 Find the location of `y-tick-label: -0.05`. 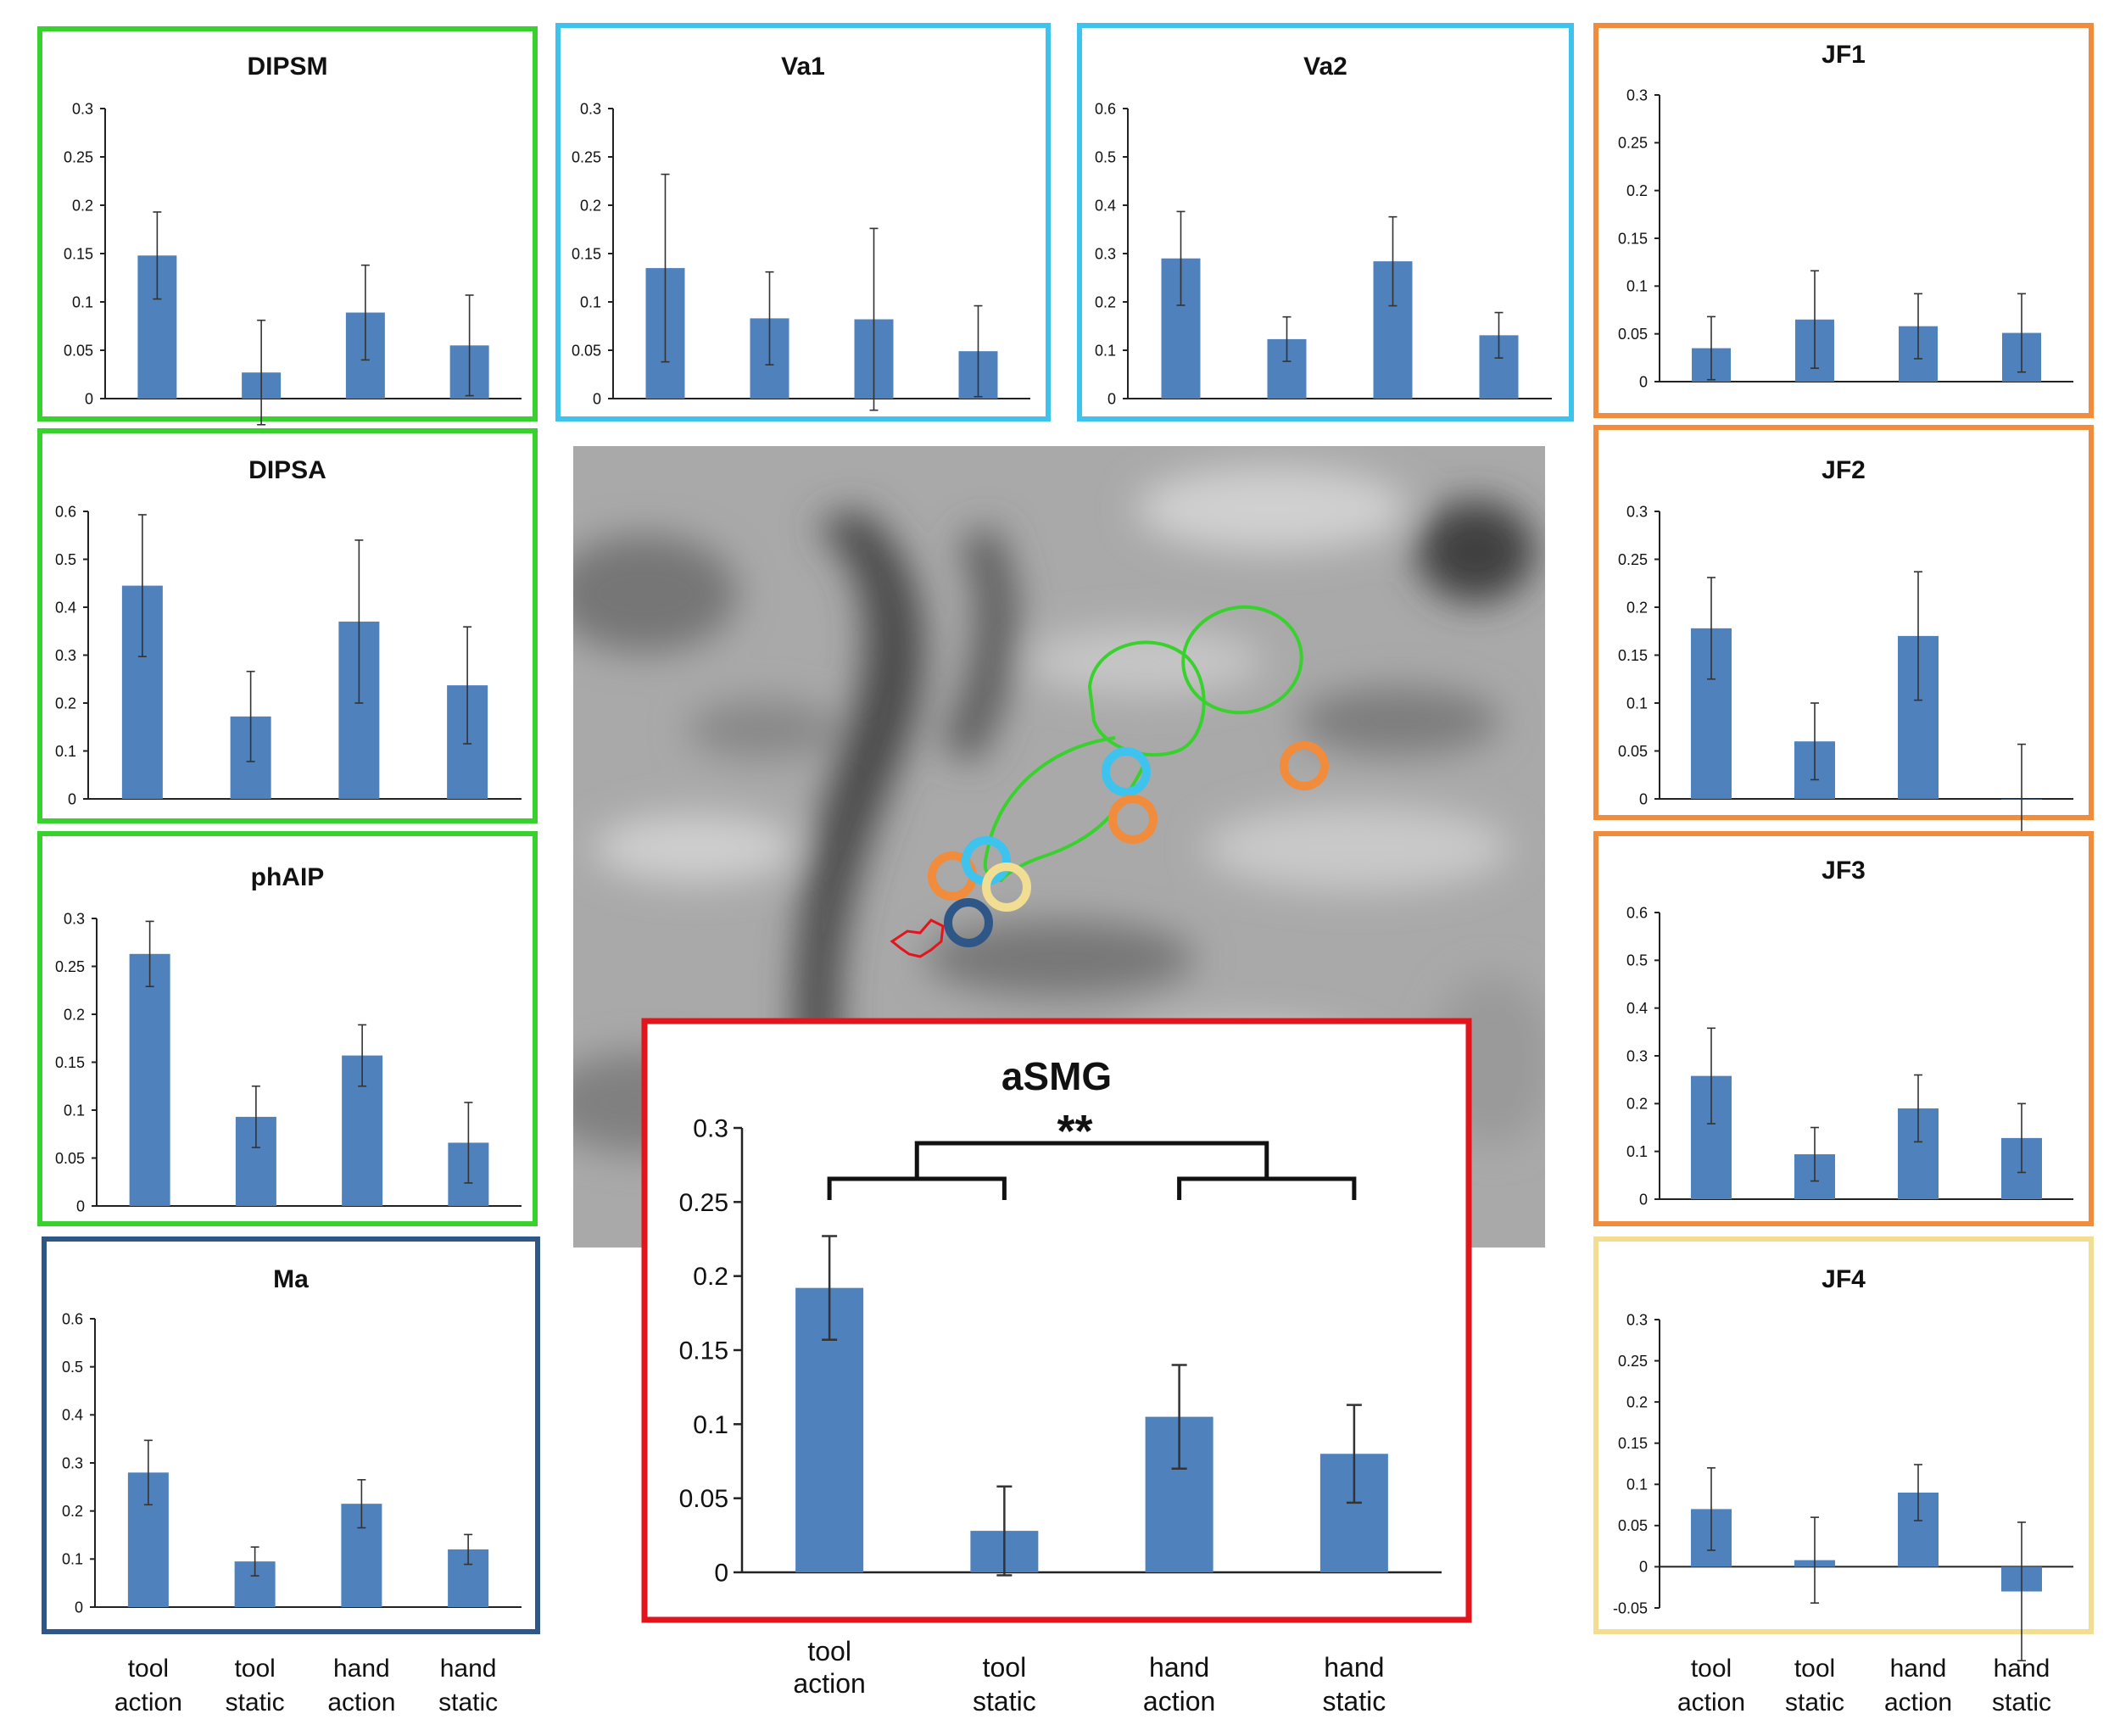

y-tick-label: -0.05 is located at coordinates (1630, 1607).